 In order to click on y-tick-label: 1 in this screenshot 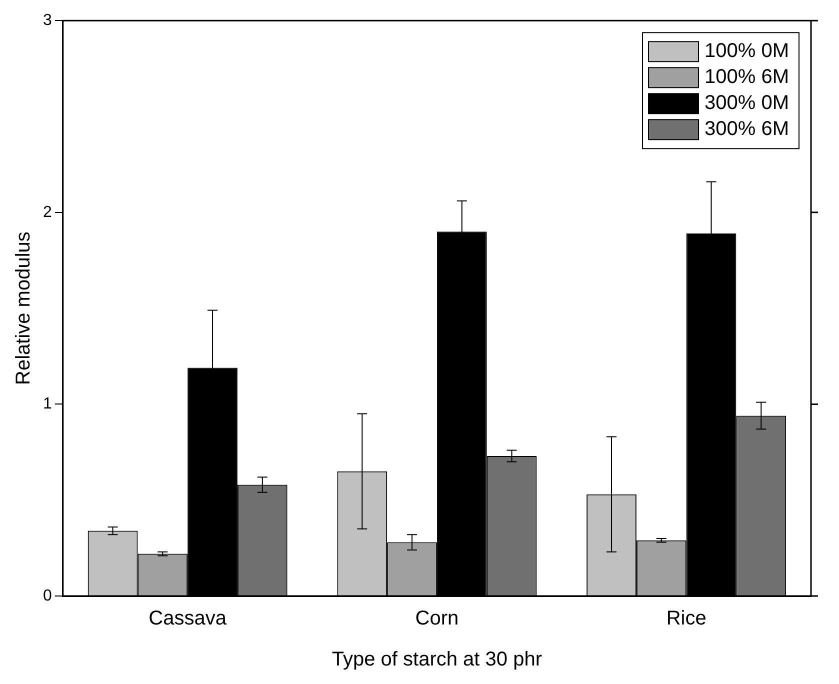, I will do `click(47, 404)`.